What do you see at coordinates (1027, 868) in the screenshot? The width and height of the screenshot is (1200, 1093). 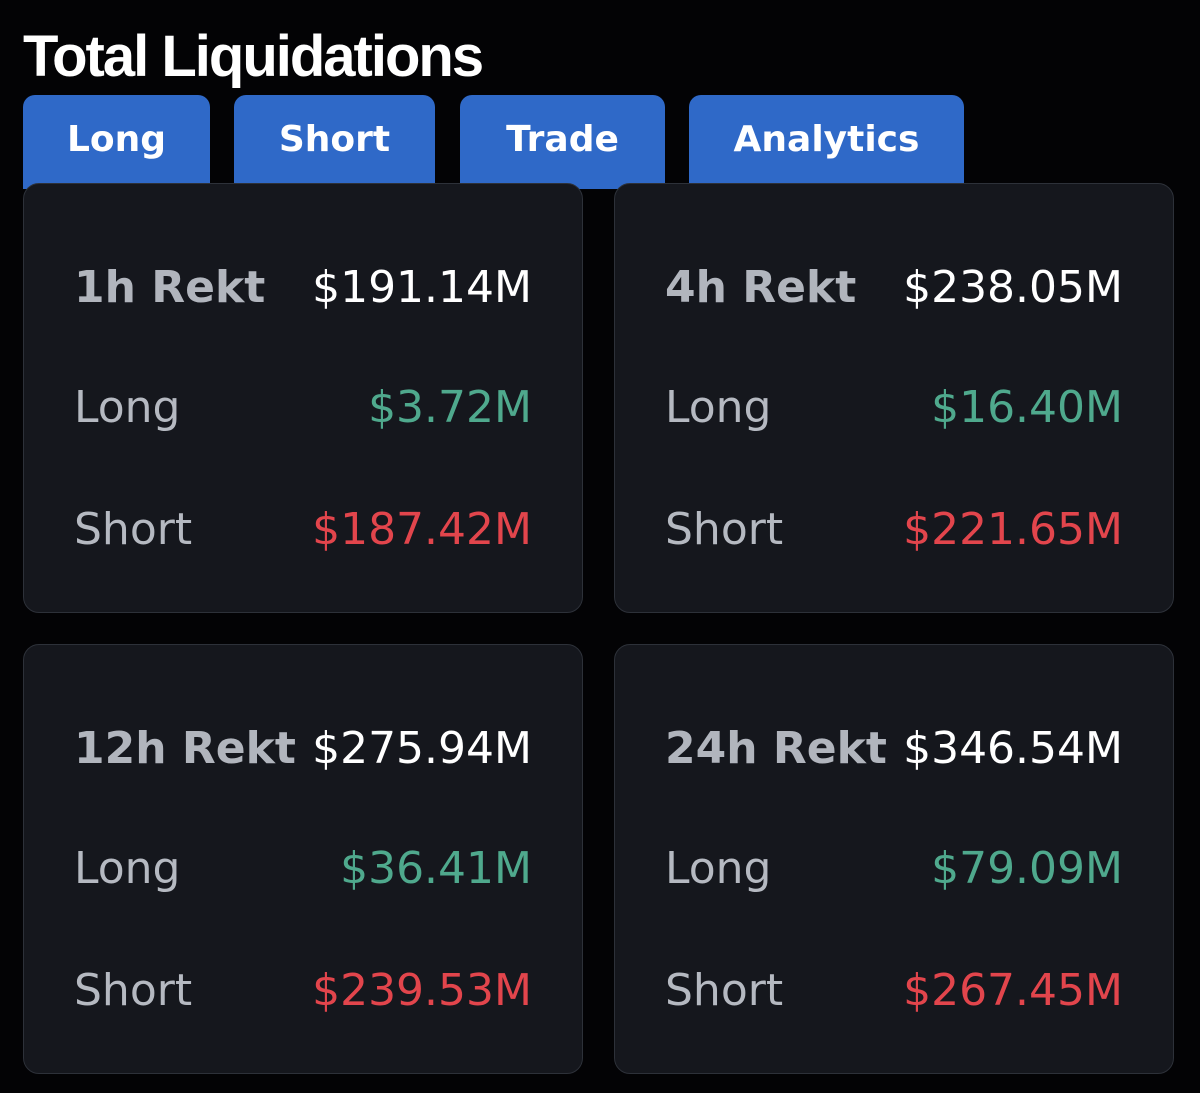 I see `long-value: $79.09M` at bounding box center [1027, 868].